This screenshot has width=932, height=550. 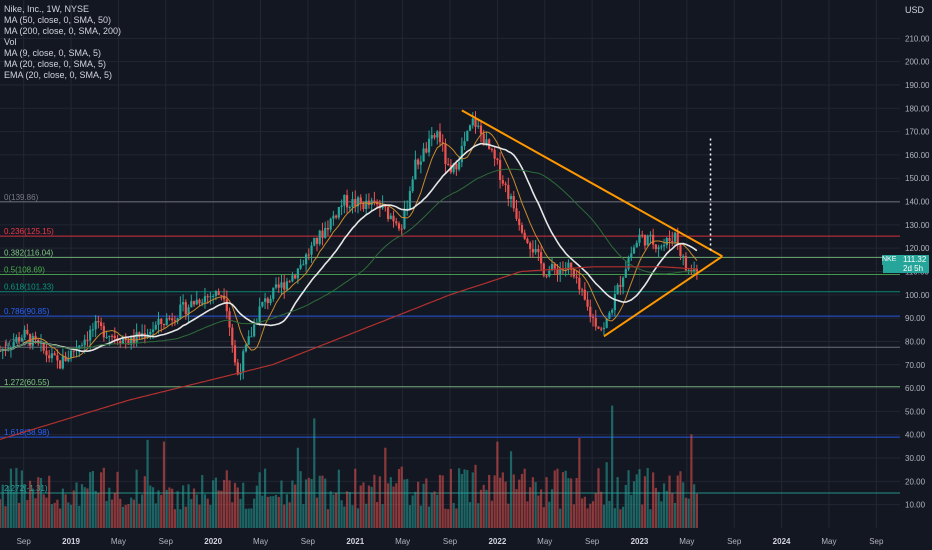 I want to click on price-tick: 10.00, so click(x=915, y=505).